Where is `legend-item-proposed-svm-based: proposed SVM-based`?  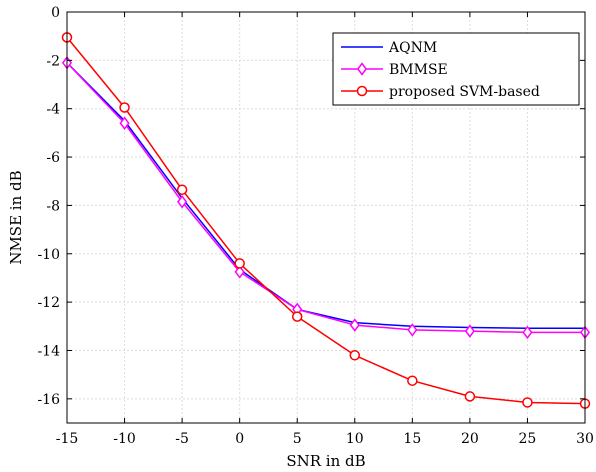
legend-item-proposed-svm-based: proposed SVM-based is located at coordinates (440, 92).